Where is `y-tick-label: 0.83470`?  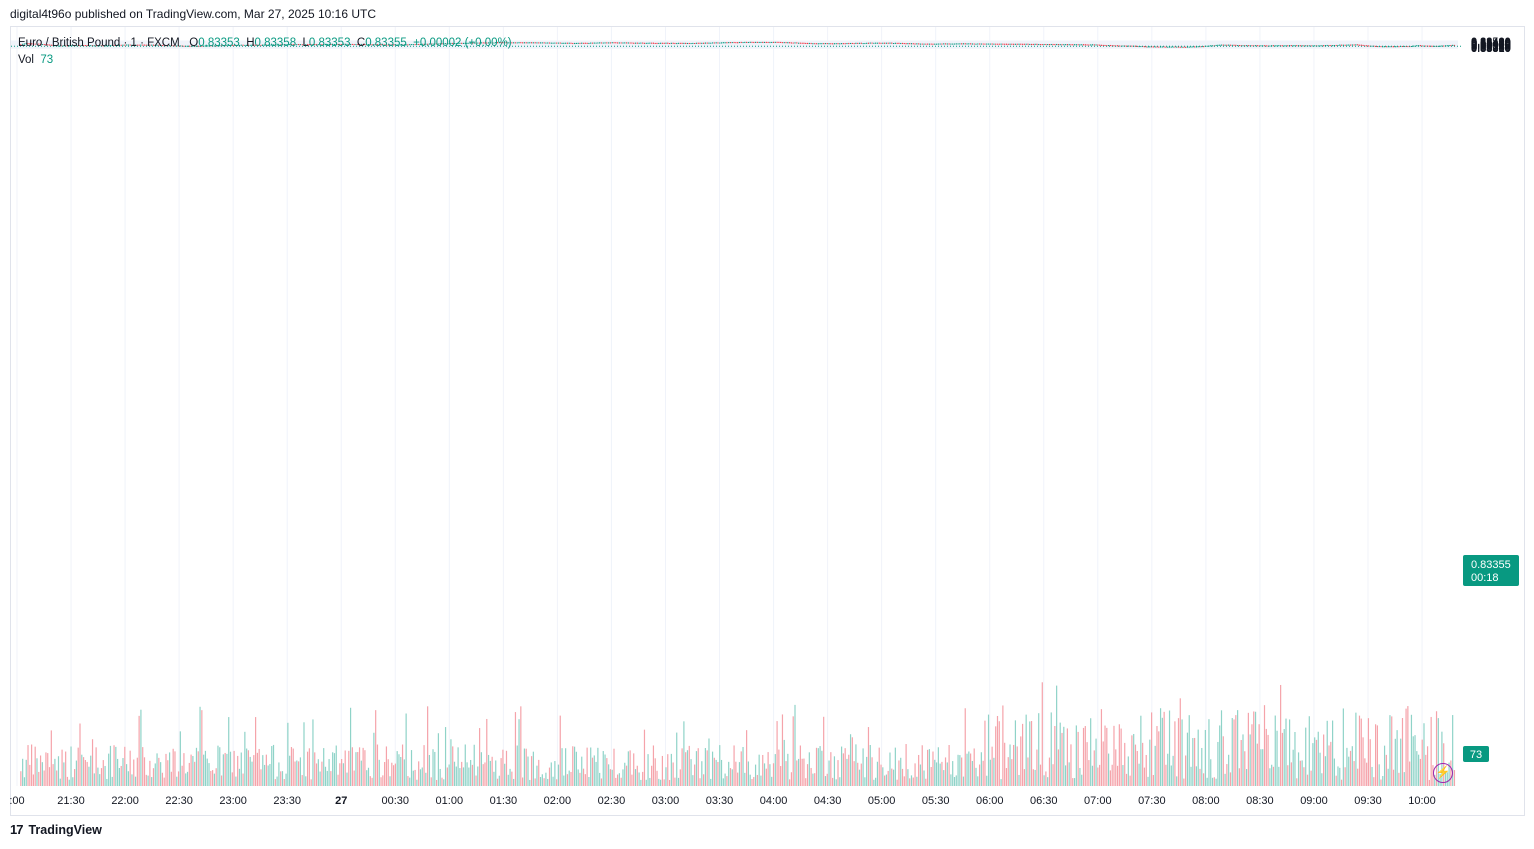 y-tick-label: 0.83470 is located at coordinates (1491, 43).